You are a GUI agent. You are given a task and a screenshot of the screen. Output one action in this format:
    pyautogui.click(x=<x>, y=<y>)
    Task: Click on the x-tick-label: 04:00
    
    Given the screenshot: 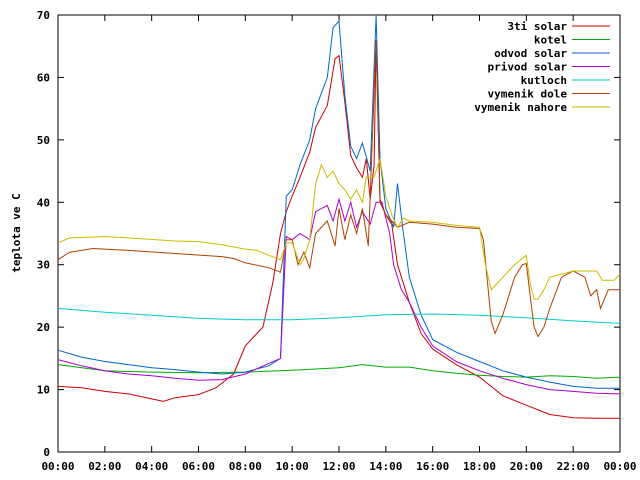 What is the action you would take?
    pyautogui.click(x=151, y=466)
    